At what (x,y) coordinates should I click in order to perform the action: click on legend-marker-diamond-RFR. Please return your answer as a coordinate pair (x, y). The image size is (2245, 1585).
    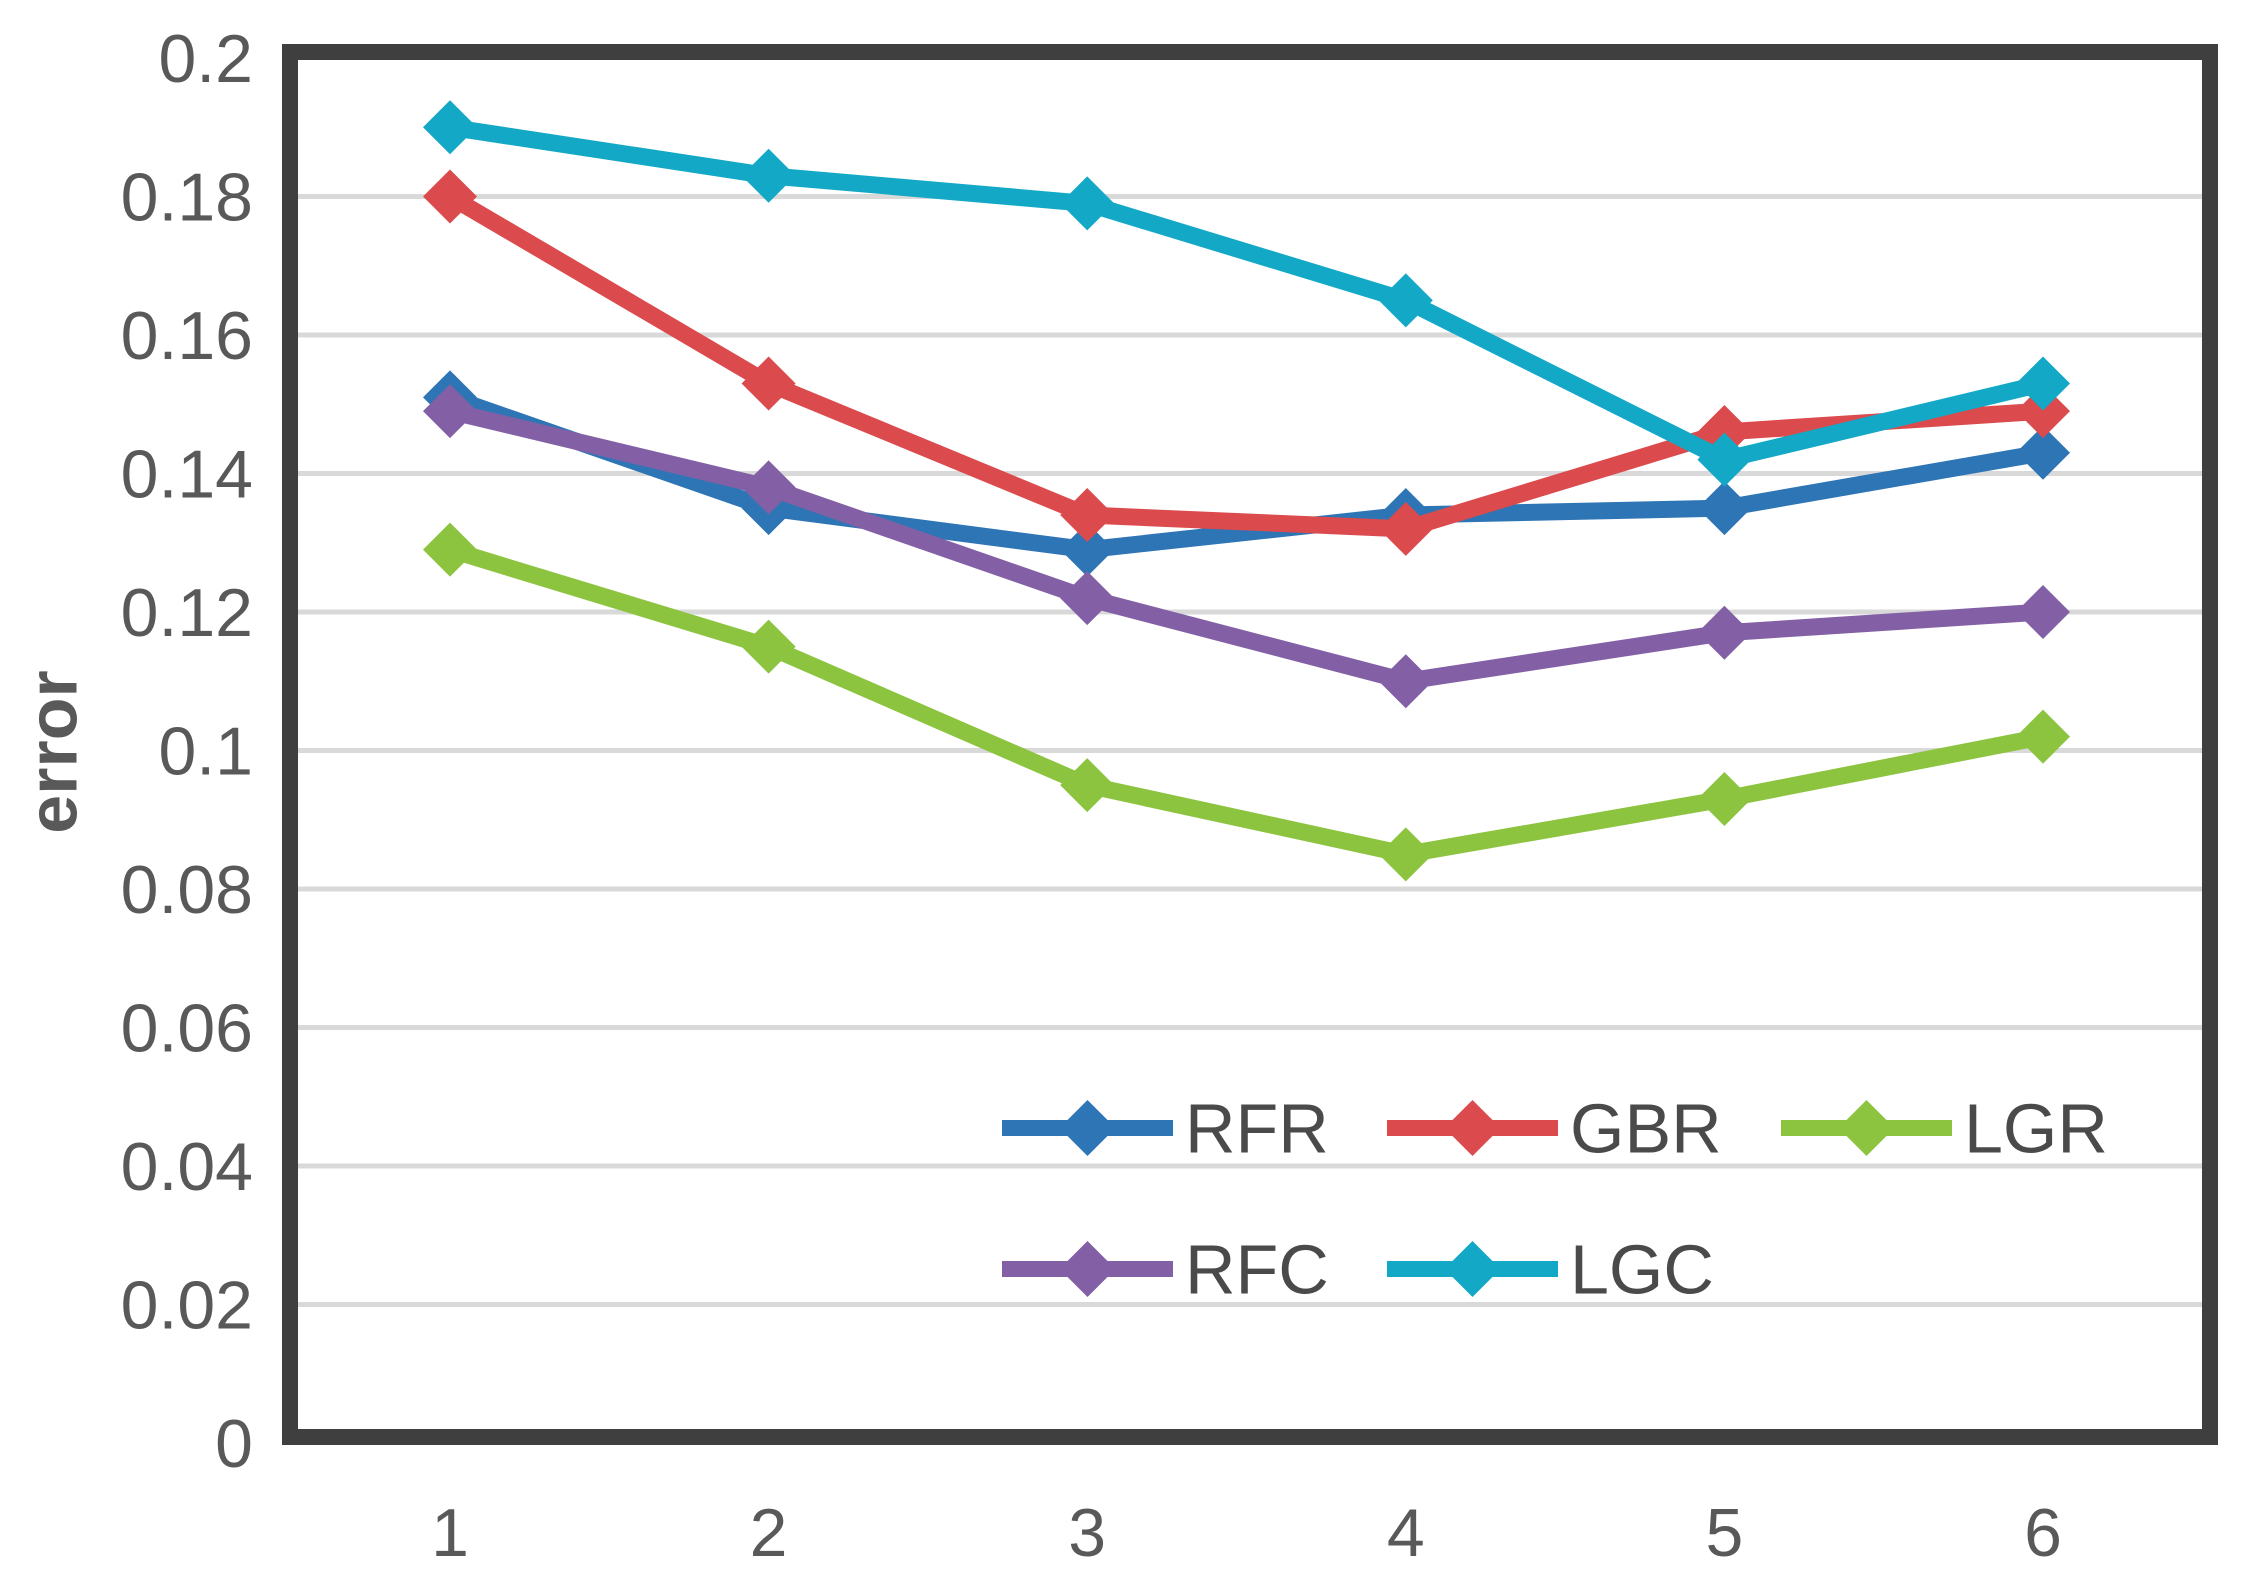
    Looking at the image, I should click on (1087, 1128).